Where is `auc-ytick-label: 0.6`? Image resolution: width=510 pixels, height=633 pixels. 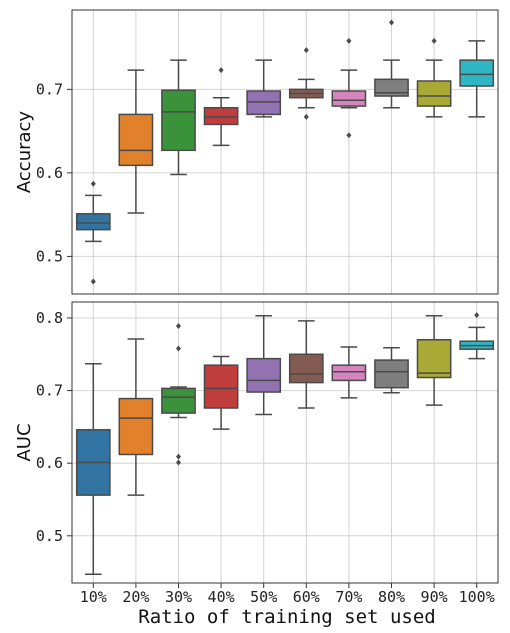 auc-ytick-label: 0.6 is located at coordinates (49, 463).